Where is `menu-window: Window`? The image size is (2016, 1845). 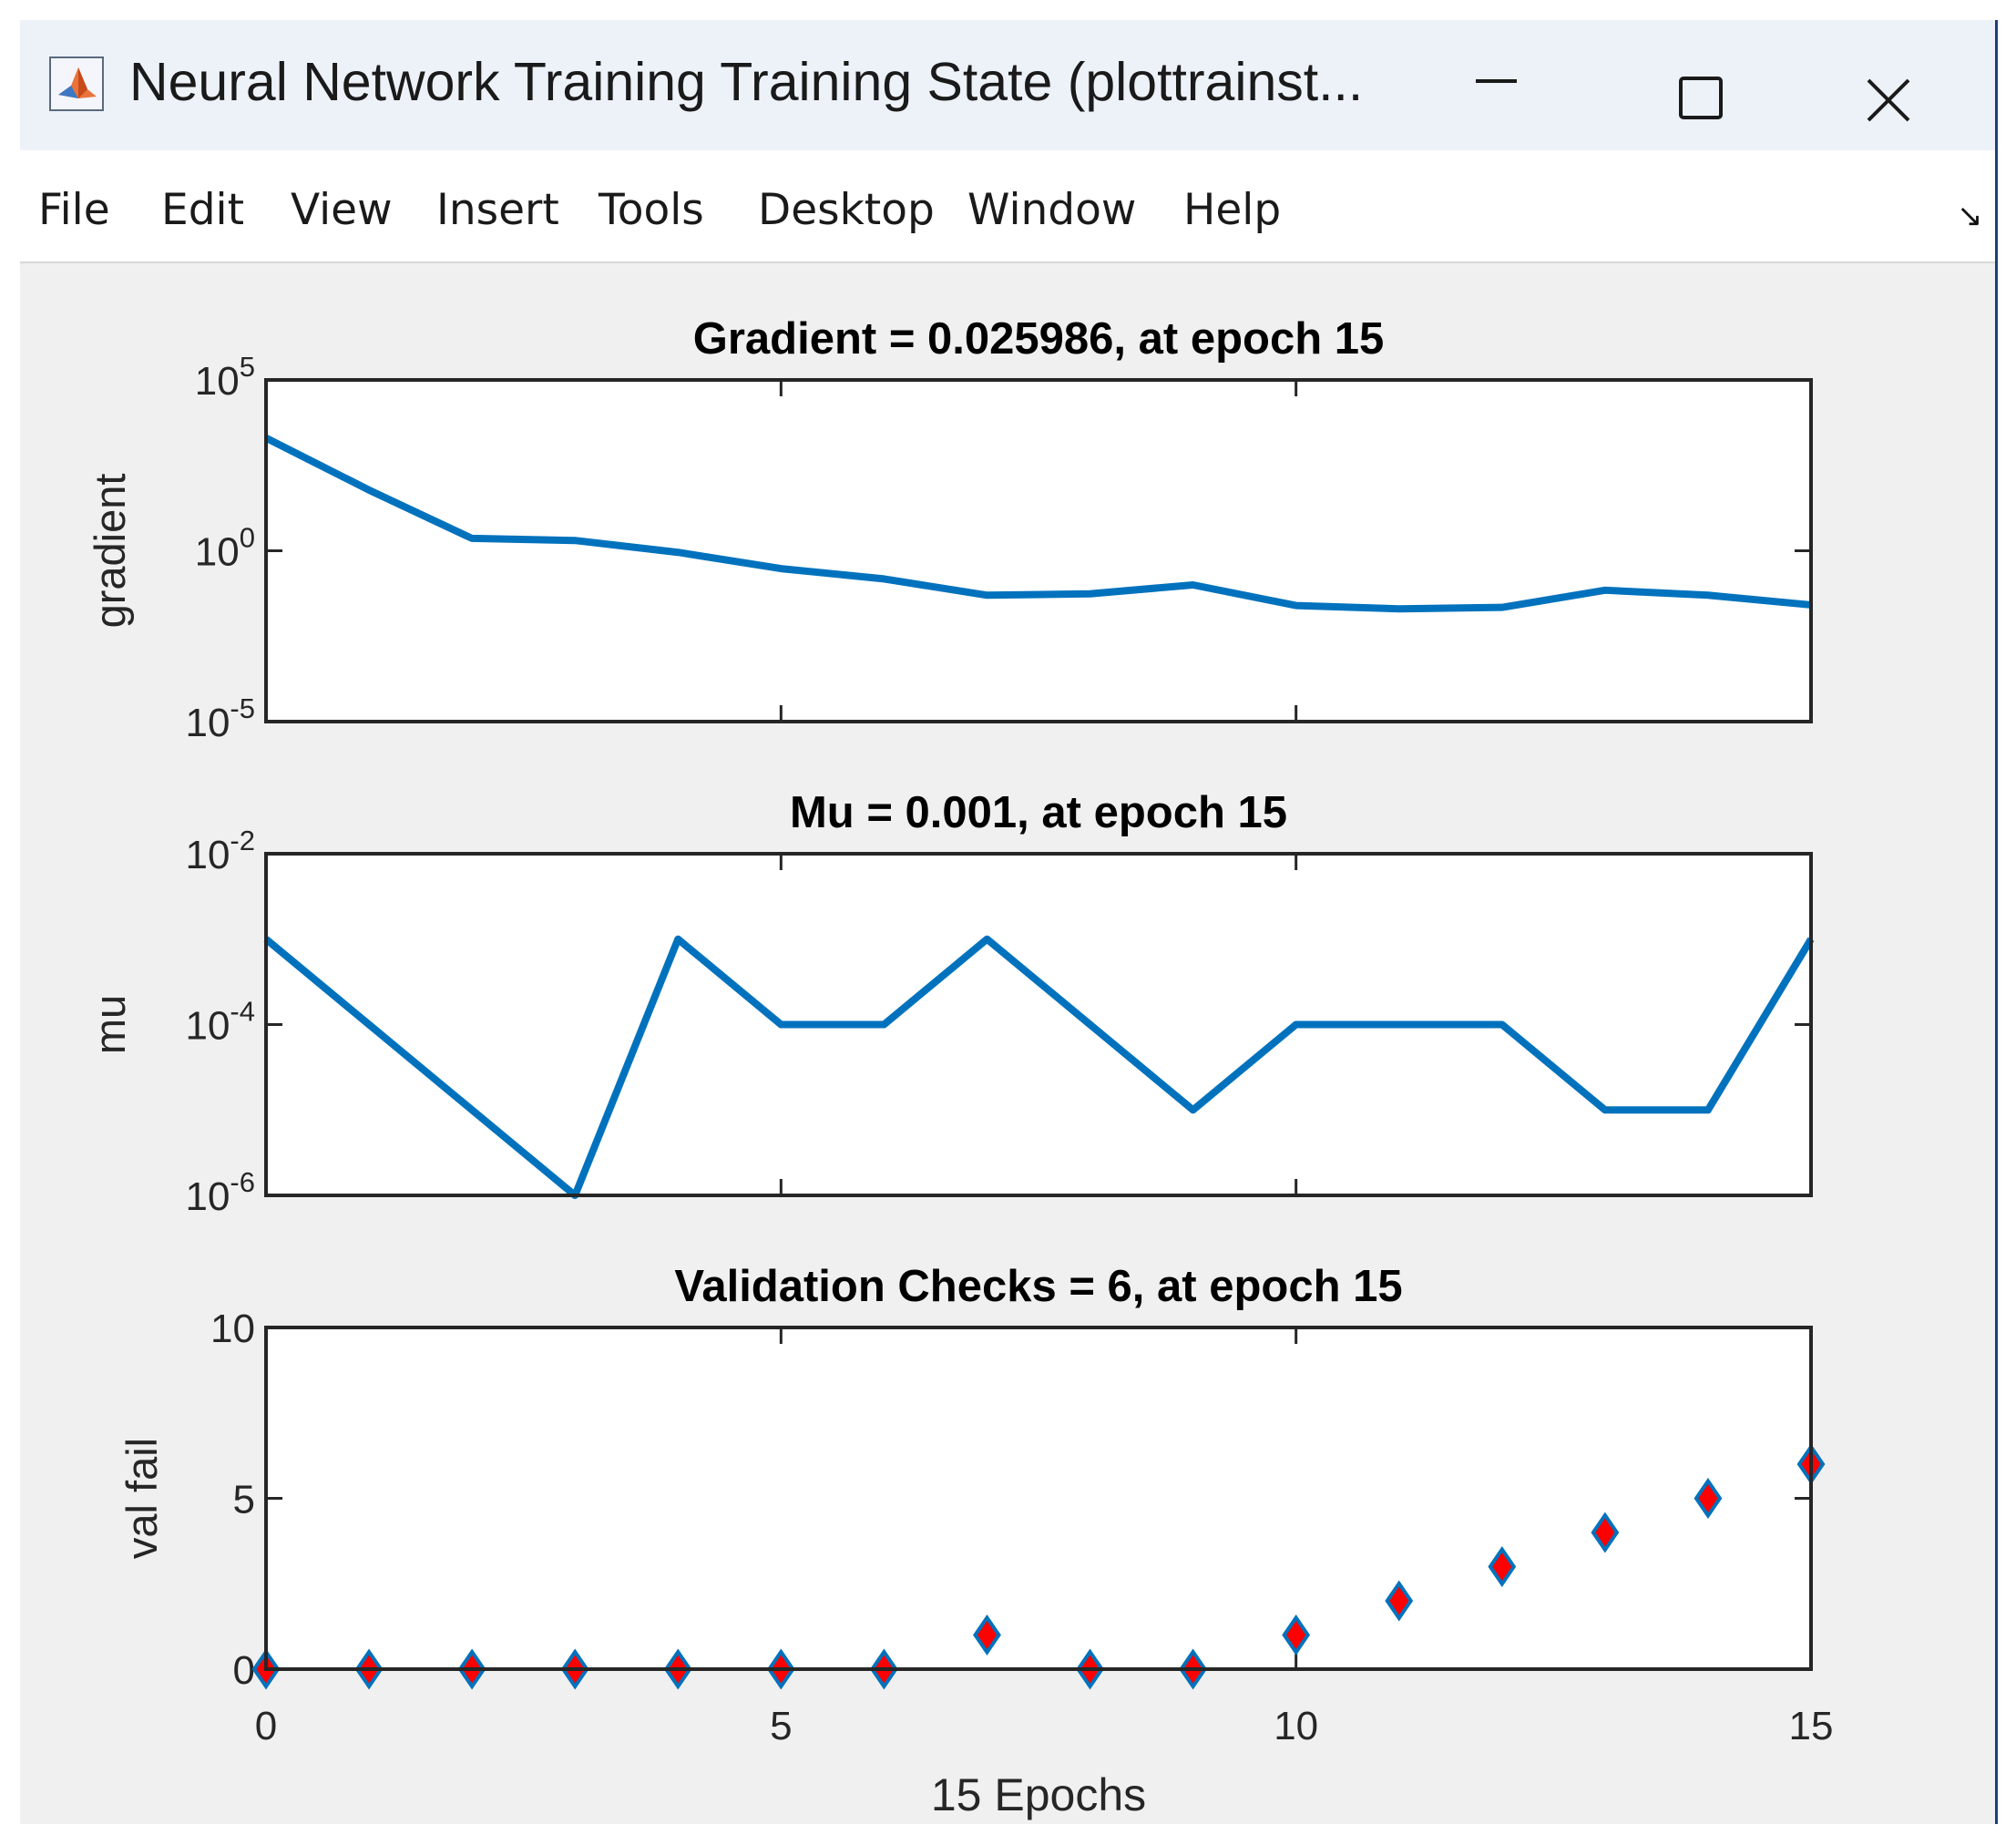 menu-window: Window is located at coordinates (1052, 210).